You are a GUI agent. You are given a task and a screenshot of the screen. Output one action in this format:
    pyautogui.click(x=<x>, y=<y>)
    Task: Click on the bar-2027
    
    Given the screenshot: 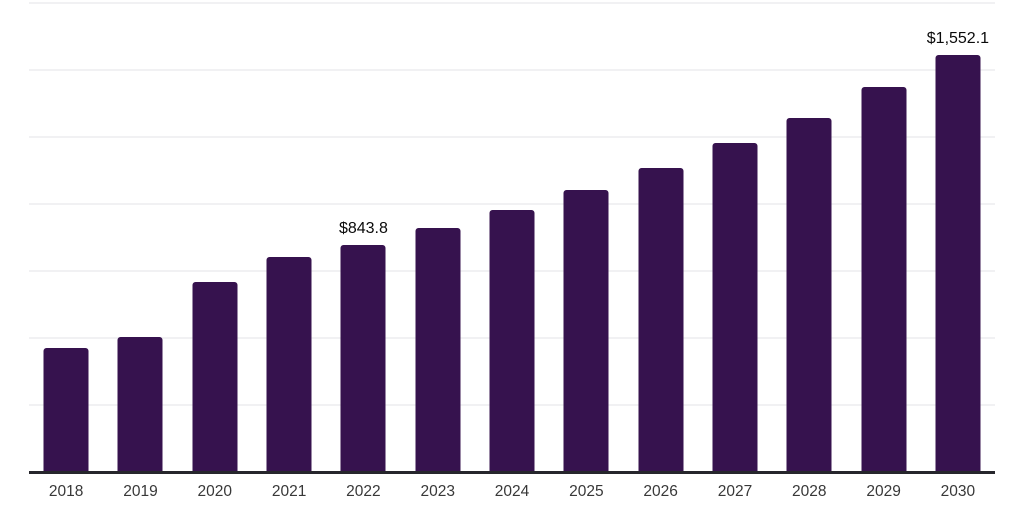 What is the action you would take?
    pyautogui.click(x=735, y=307)
    